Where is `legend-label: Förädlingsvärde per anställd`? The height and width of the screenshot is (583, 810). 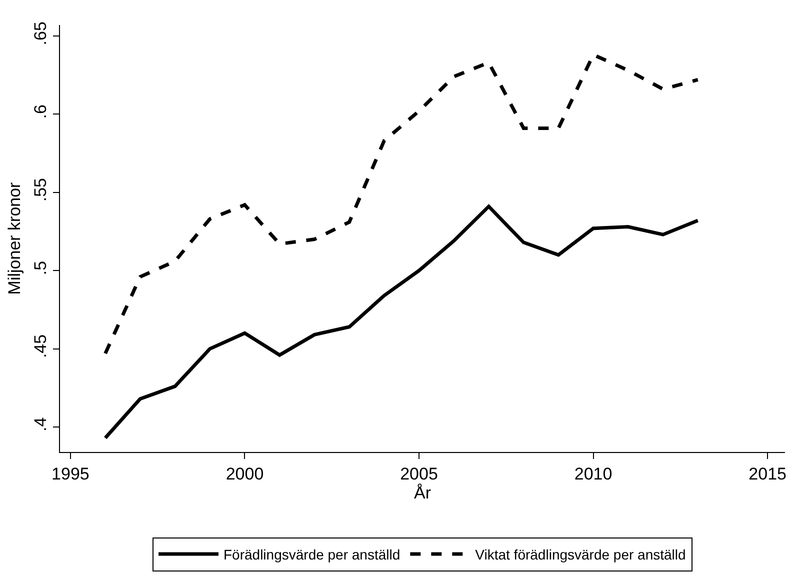
legend-label: Förädlingsvärde per anställd is located at coordinates (312, 554).